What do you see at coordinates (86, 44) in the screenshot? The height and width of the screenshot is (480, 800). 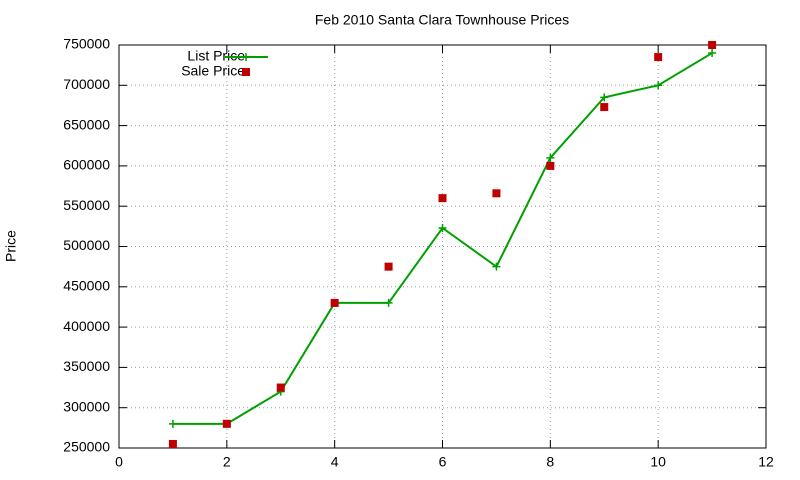 I see `y-tick-label: 750000` at bounding box center [86, 44].